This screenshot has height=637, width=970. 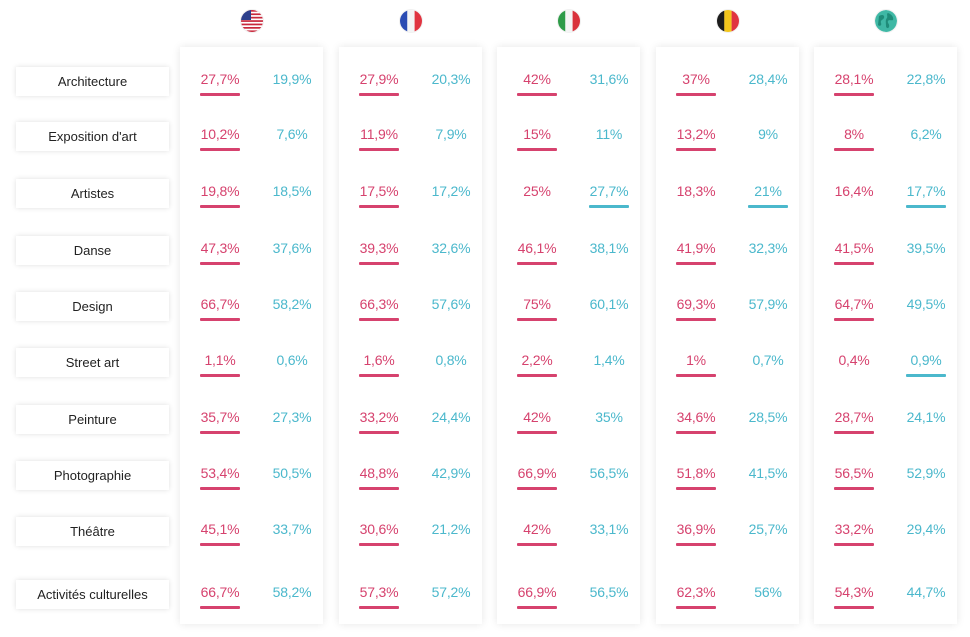 I want to click on value-cell-series-b: 27,3%, so click(x=292, y=423).